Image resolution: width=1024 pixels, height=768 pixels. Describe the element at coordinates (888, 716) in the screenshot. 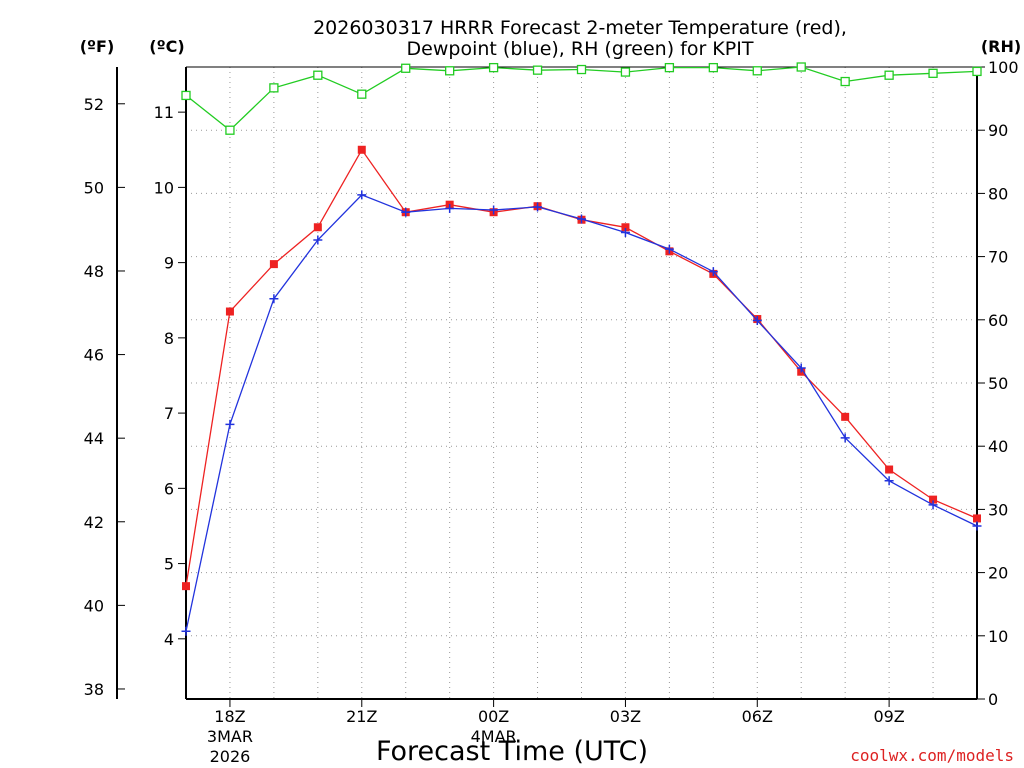

I see `x-tick-label: 09Z` at that location.